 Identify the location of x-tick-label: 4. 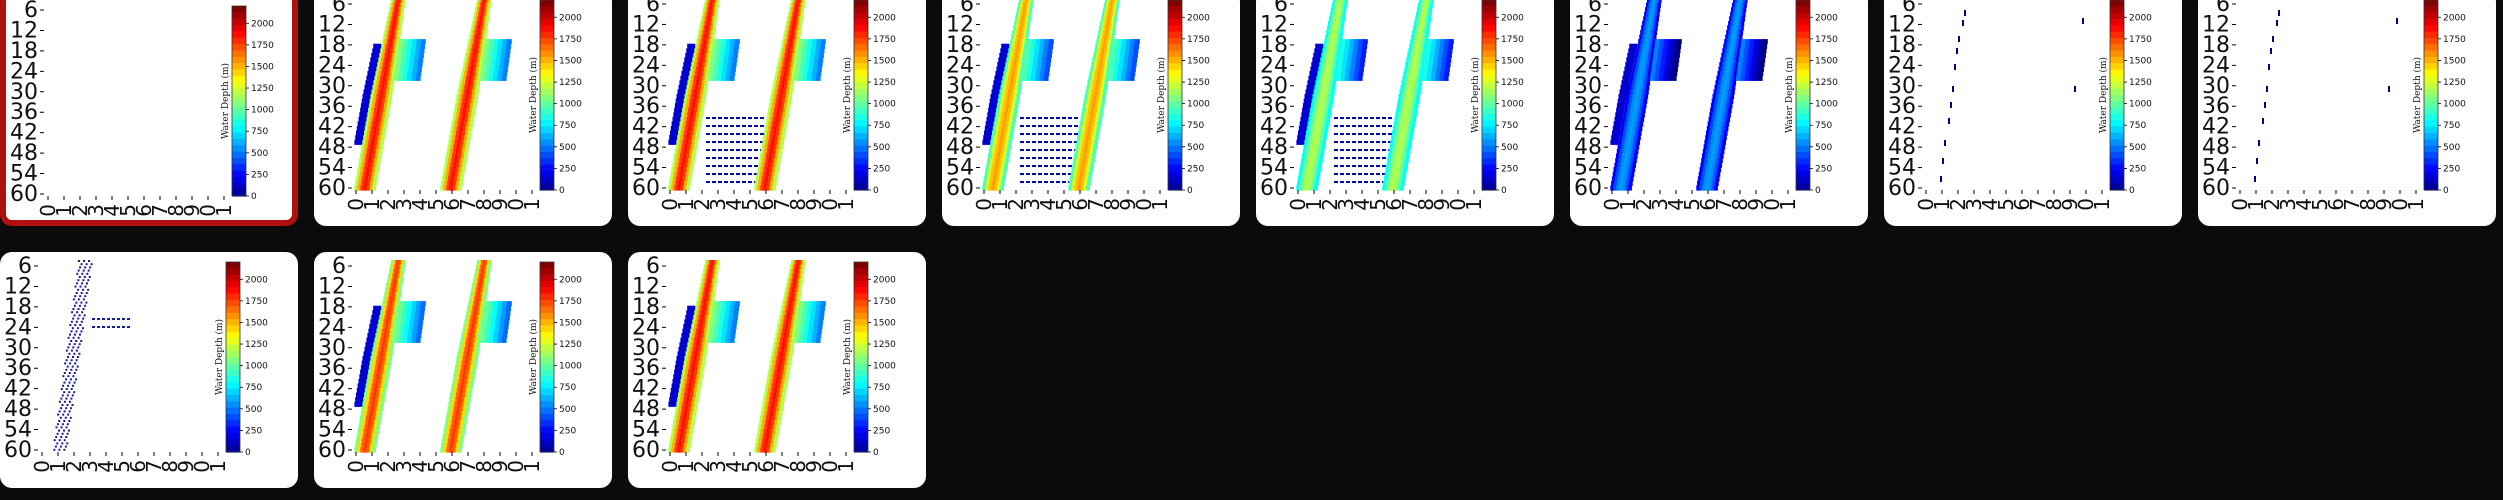
(420, 466).